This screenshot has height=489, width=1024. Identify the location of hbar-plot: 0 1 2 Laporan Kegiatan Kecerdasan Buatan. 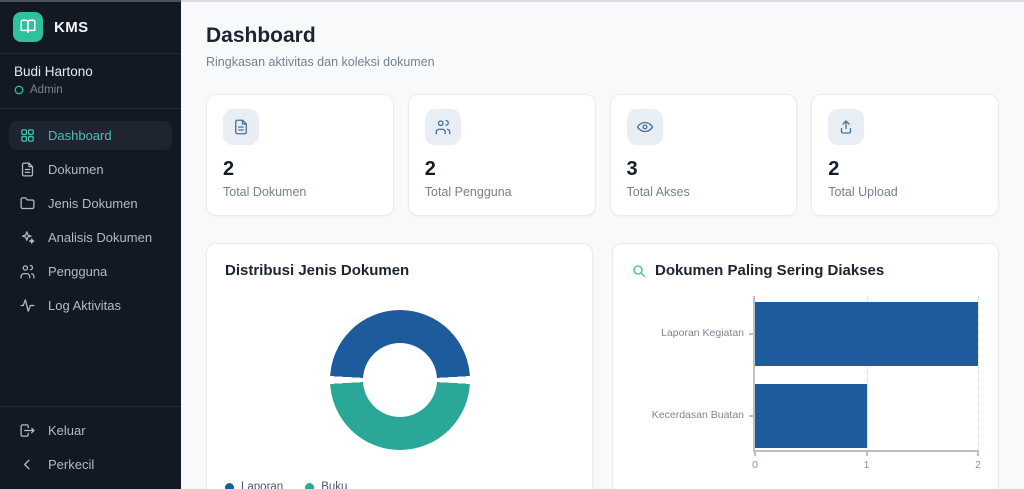
(816, 383).